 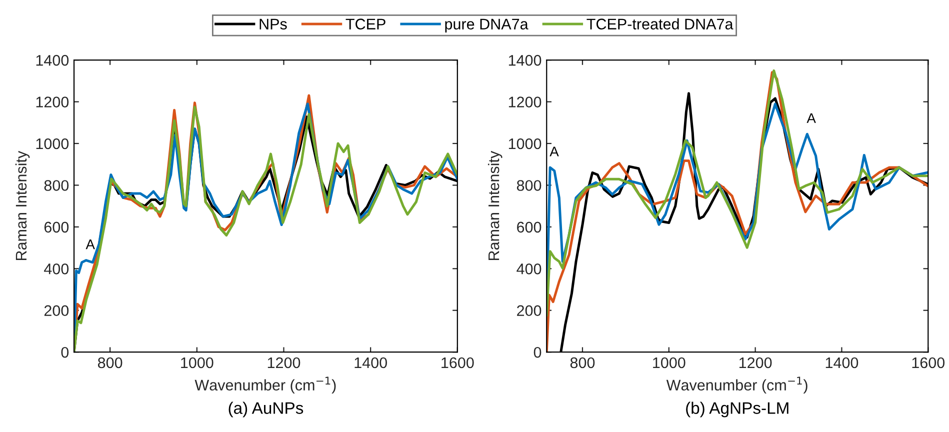 What do you see at coordinates (486, 25) in the screenshot?
I see `legend-label: pure DNA7a` at bounding box center [486, 25].